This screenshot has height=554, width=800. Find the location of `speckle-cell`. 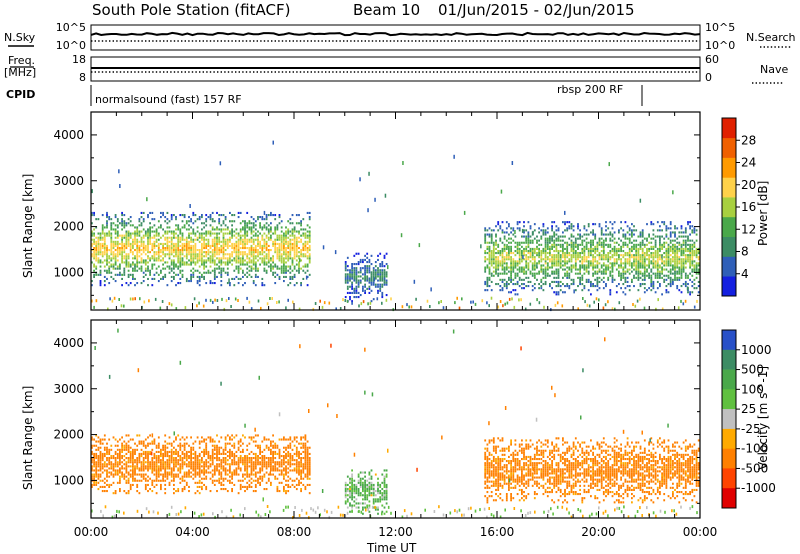

speckle-cell is located at coordinates (360, 179).